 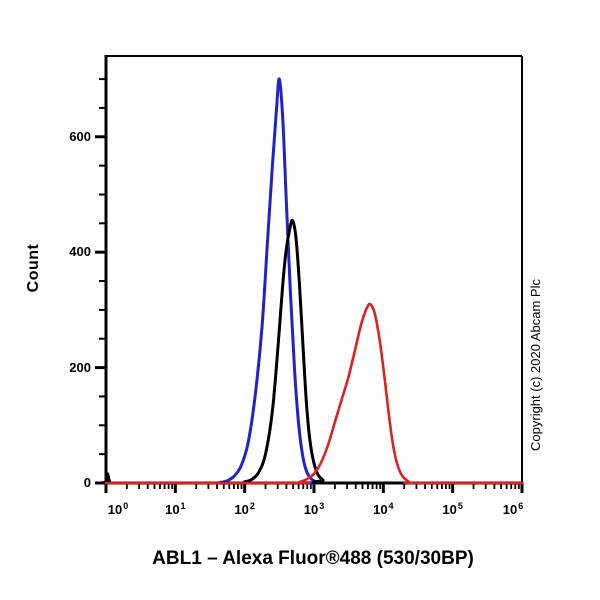 I want to click on y-axis-title: Count, so click(x=33, y=268).